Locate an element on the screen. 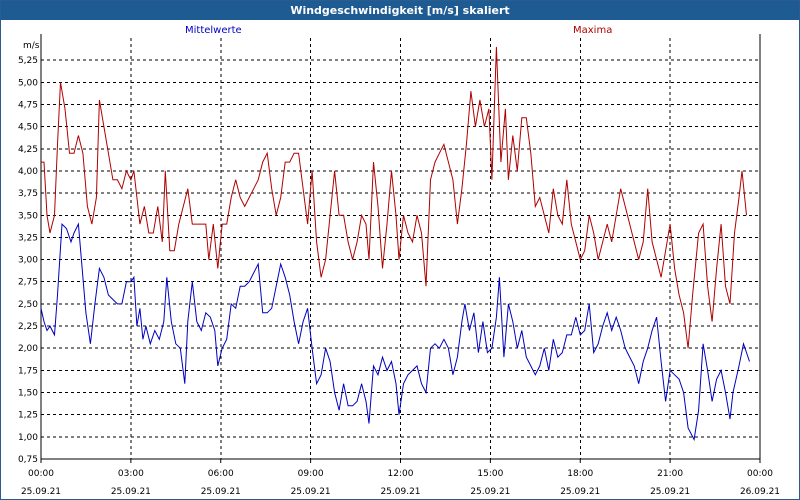  y-tick-label: 3,75 is located at coordinates (28, 194).